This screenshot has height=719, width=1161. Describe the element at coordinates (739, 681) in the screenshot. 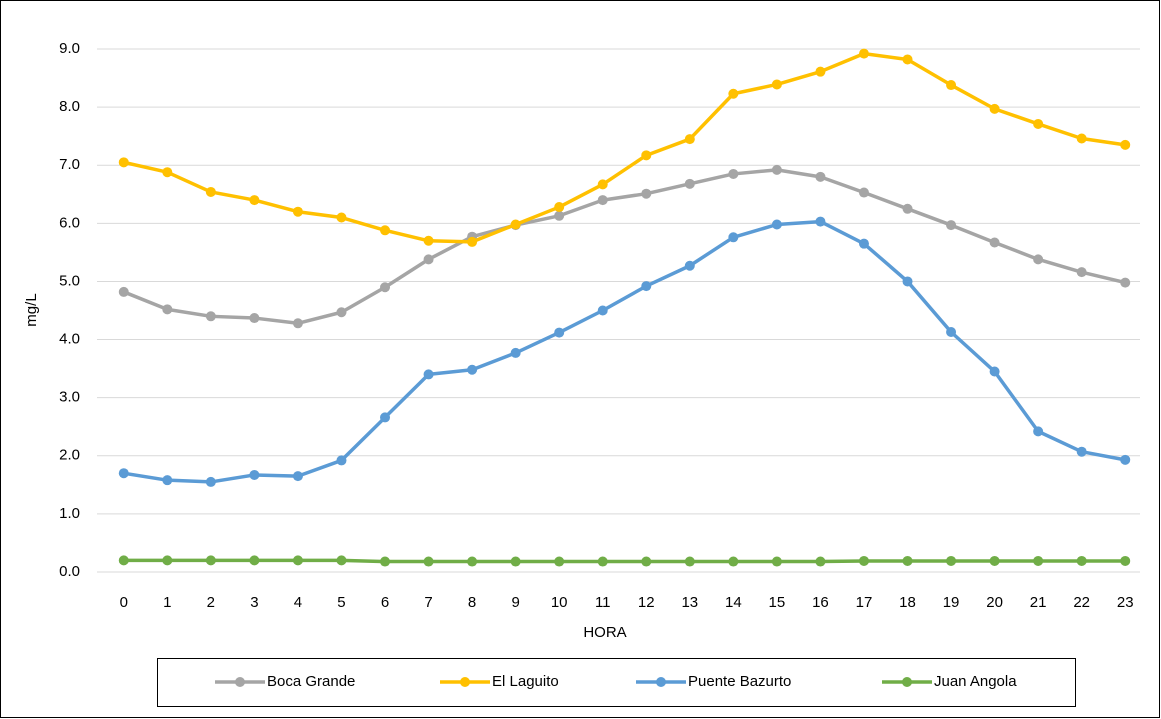

I see `legend-label: Puente Bazurto` at that location.